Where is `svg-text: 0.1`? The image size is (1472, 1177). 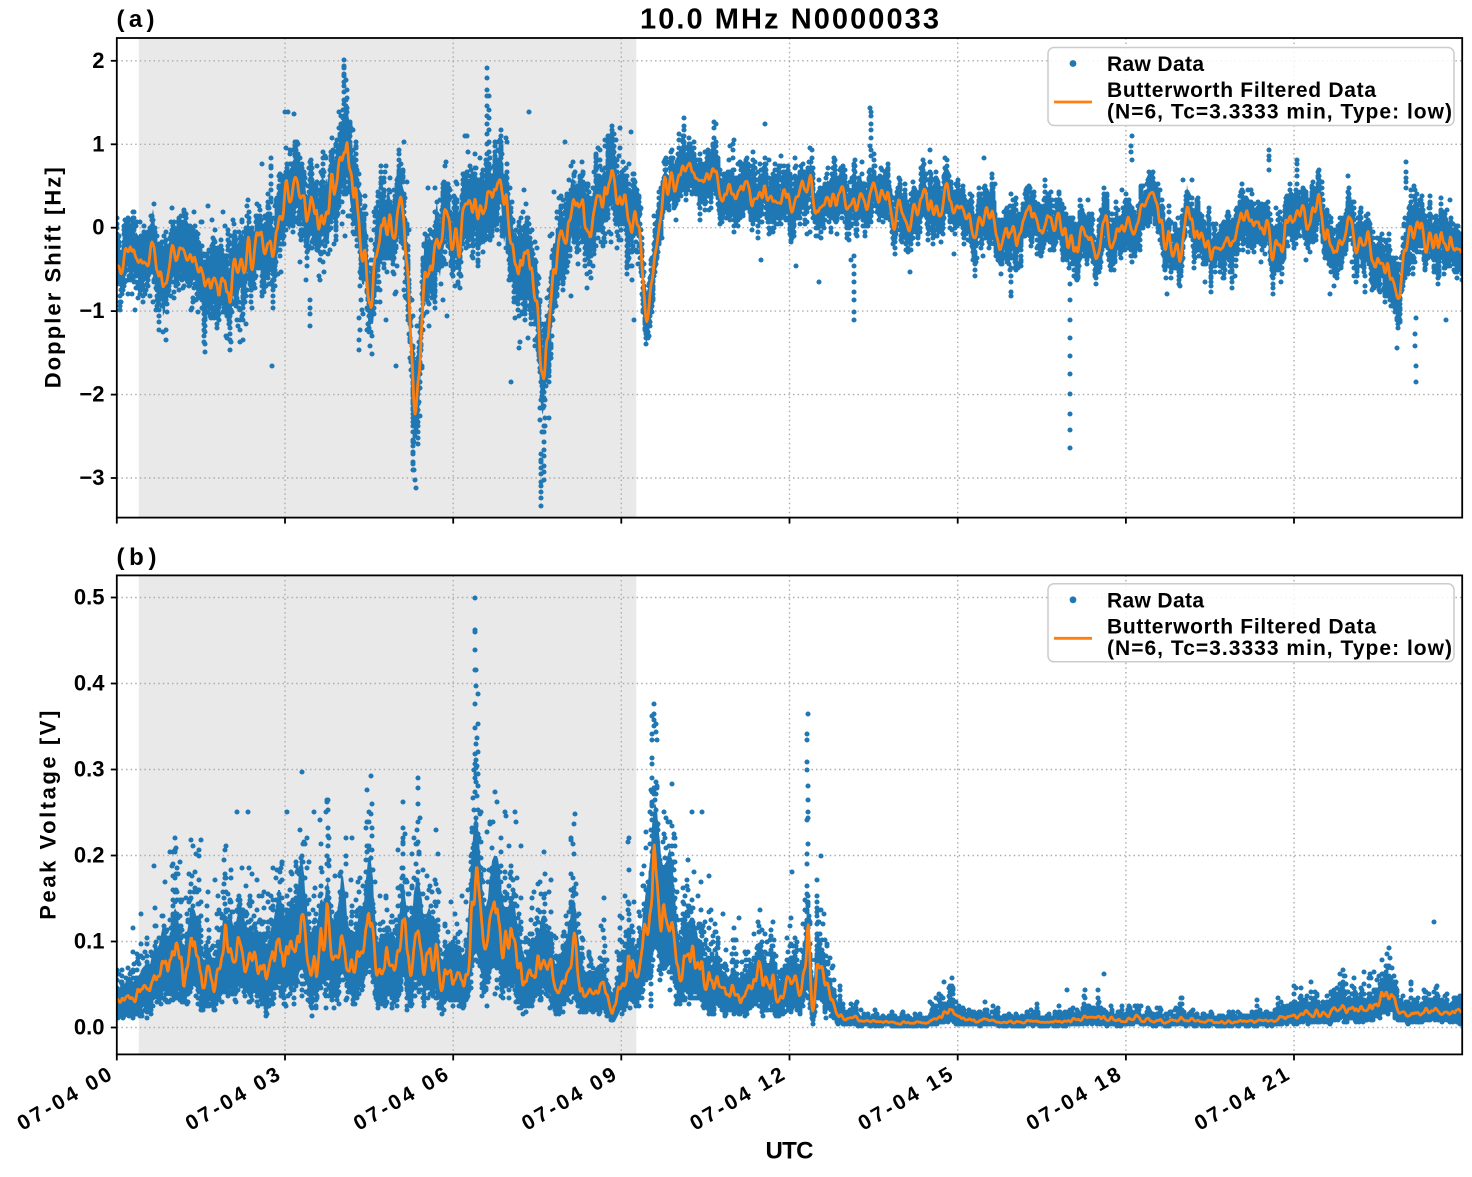
svg-text: 0.1 is located at coordinates (89, 941).